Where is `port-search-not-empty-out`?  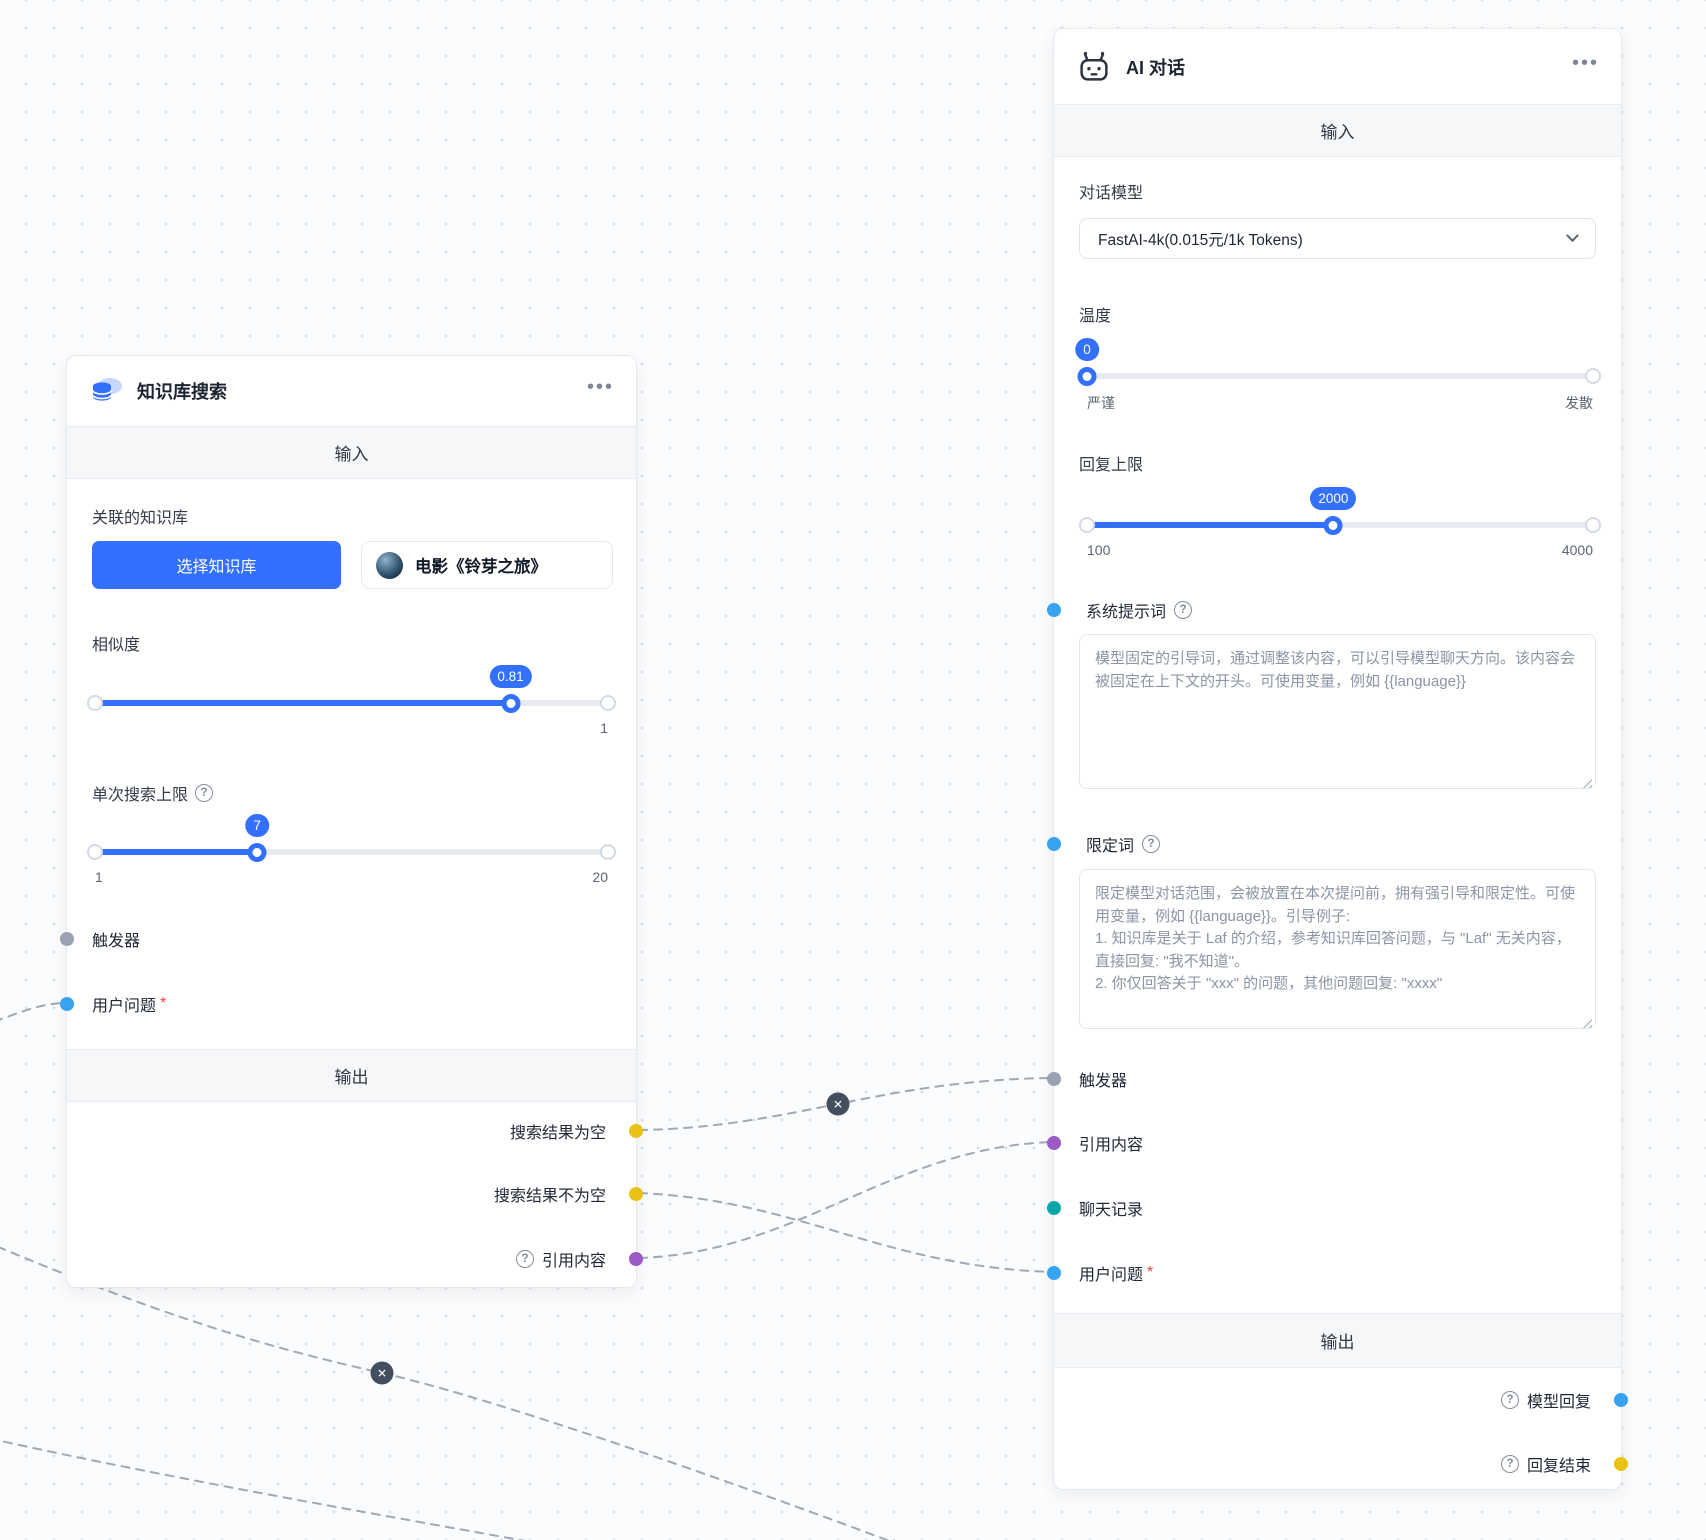
port-search-not-empty-out is located at coordinates (636, 1194).